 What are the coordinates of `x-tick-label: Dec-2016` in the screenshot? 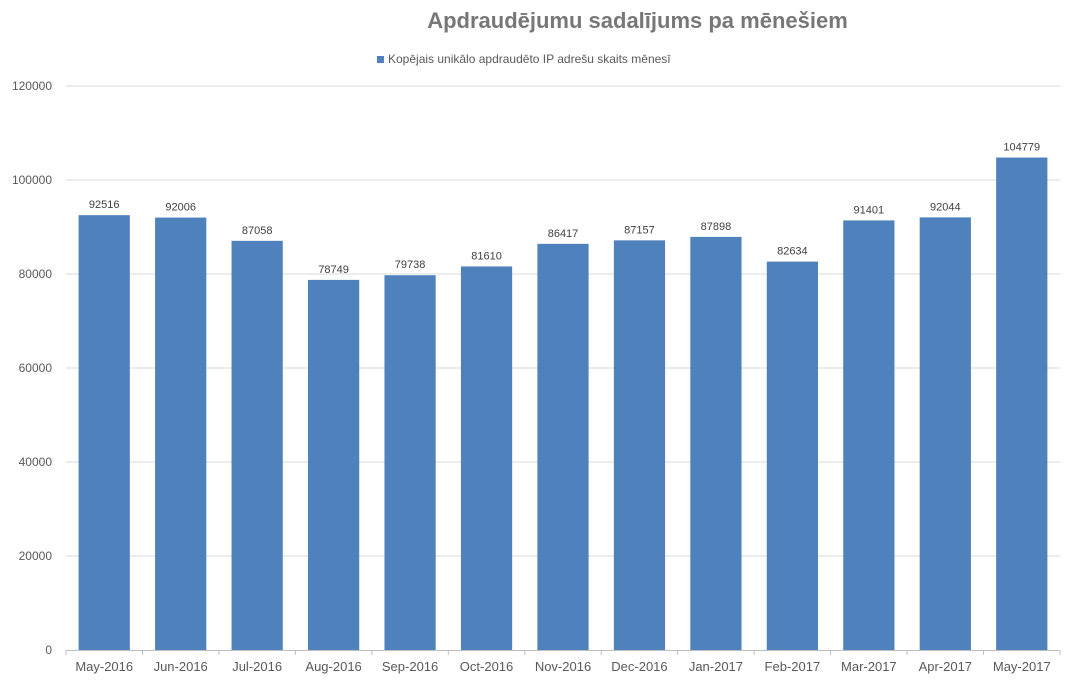 It's located at (639, 666).